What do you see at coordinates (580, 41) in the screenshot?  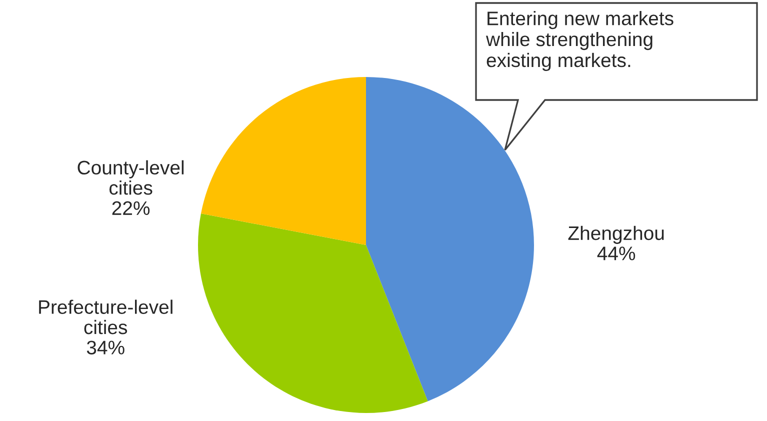 I see `text: Entering new markets while strengthening existing markets.` at bounding box center [580, 41].